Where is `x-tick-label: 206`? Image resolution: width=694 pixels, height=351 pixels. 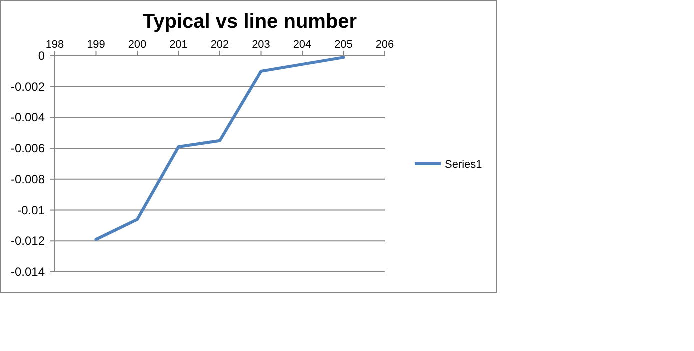
x-tick-label: 206 is located at coordinates (385, 45).